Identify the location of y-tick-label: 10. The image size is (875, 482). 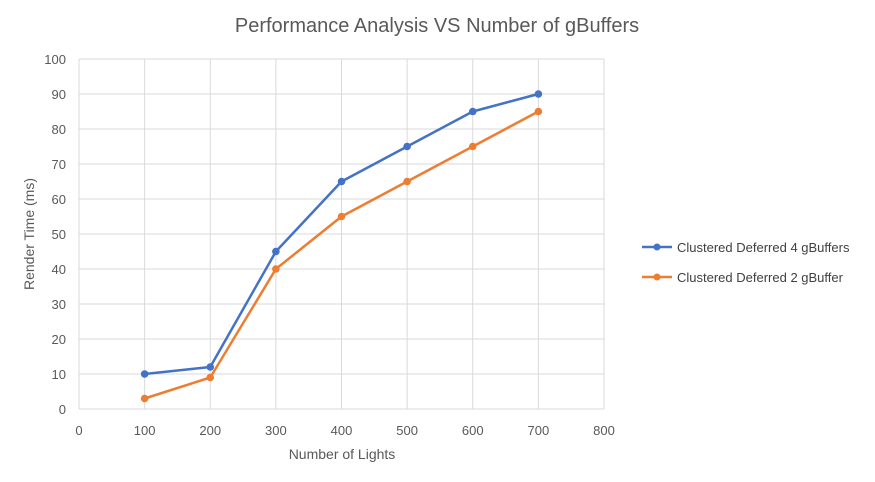
(59, 374).